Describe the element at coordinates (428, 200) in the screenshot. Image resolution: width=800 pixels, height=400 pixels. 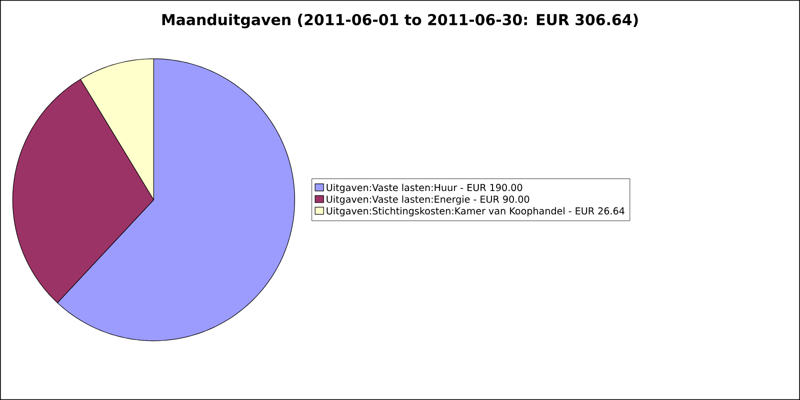
I see `legend-label: Uitgaven:Vaste lasten:Energie - EUR 90.00` at that location.